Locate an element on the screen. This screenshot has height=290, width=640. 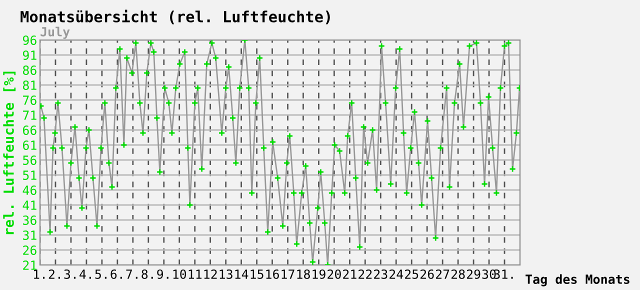
y-tick-label: 21 is located at coordinates (29, 265).